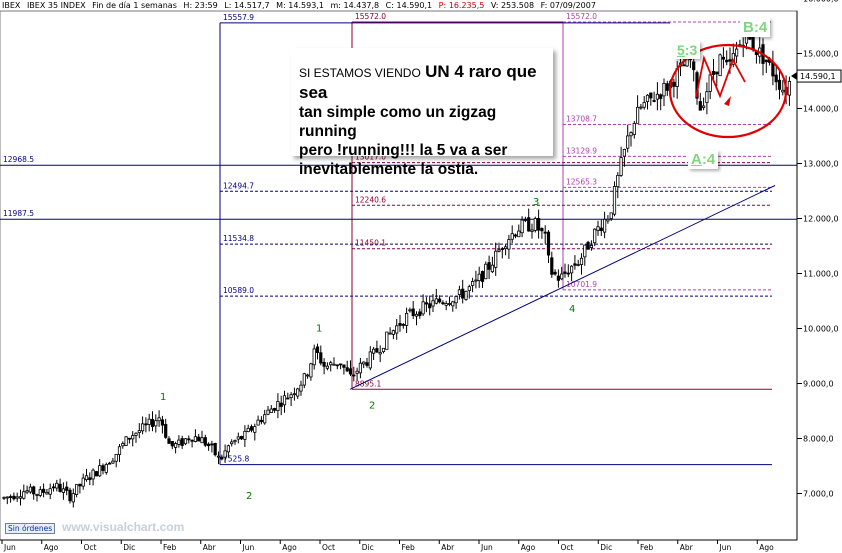  Describe the element at coordinates (368, 383) in the screenshot. I see `fib-level-label: 8895.1` at that location.